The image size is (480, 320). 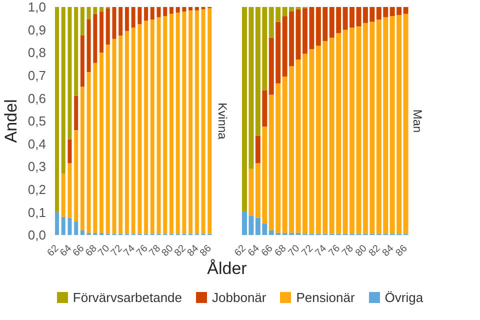 I want to click on legend-label: Övriga, so click(x=404, y=297).